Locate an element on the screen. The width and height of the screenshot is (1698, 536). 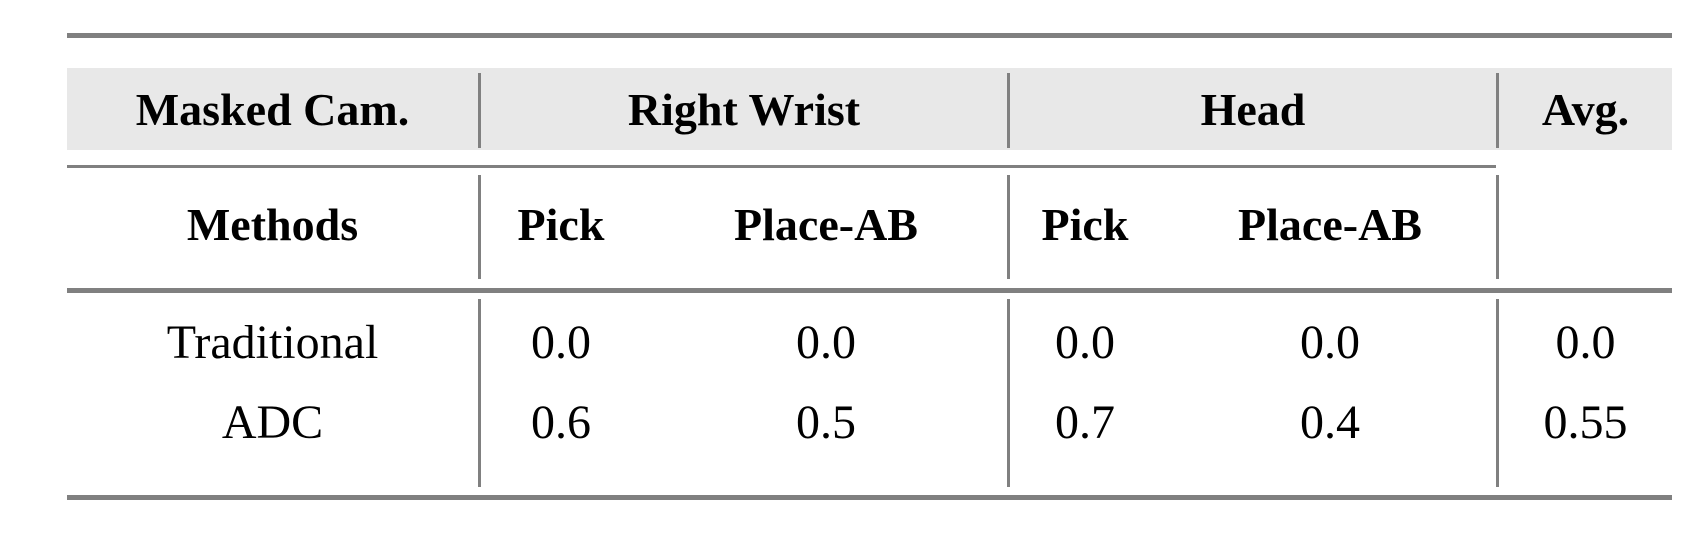
column-separator-2-header1 is located at coordinates (1008, 110).